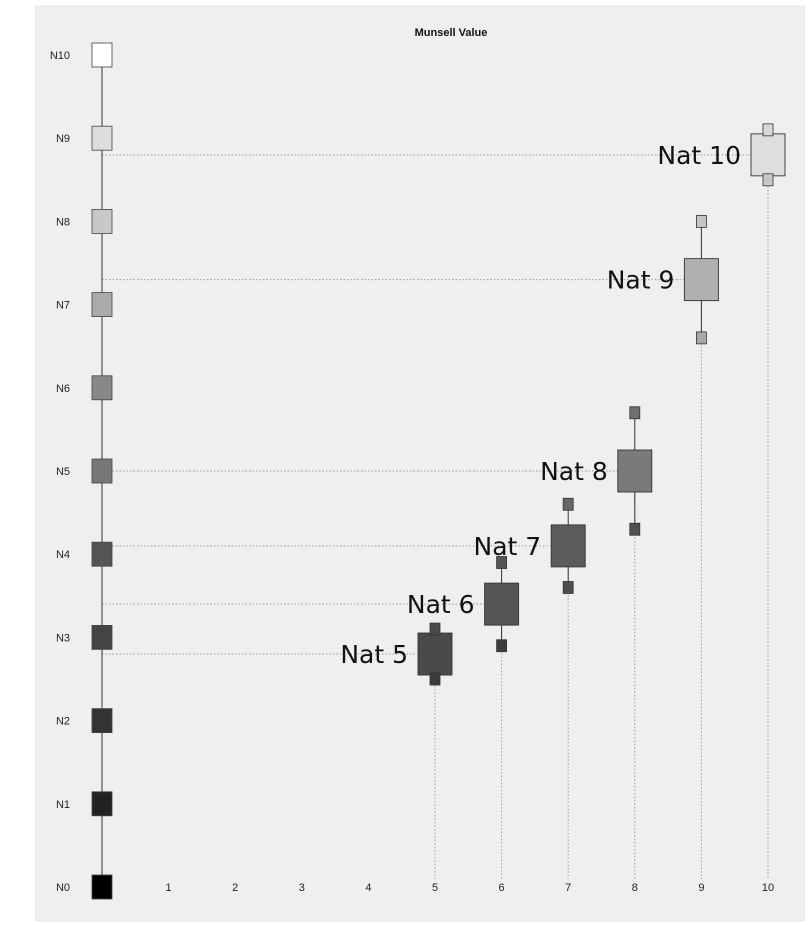 This screenshot has height=925, width=810. What do you see at coordinates (63, 139) in the screenshot?
I see `y-tick-label: N9` at bounding box center [63, 139].